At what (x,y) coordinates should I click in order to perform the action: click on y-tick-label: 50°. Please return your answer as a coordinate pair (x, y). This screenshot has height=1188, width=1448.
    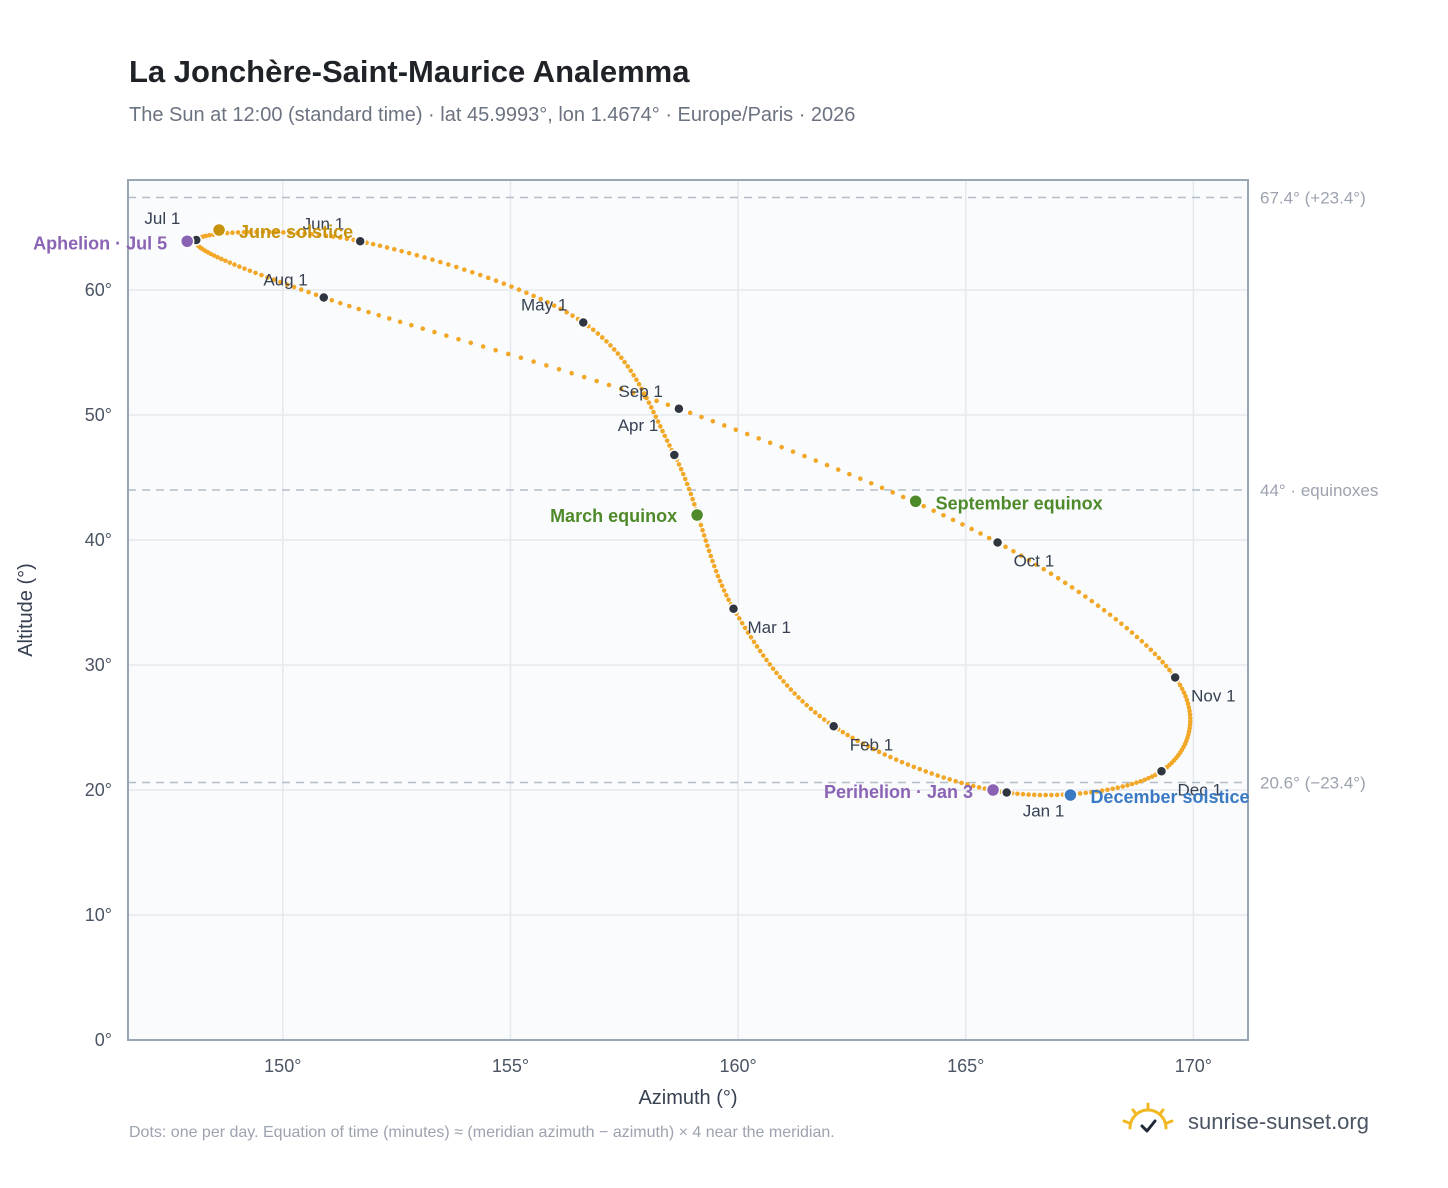
    Looking at the image, I should click on (98, 415).